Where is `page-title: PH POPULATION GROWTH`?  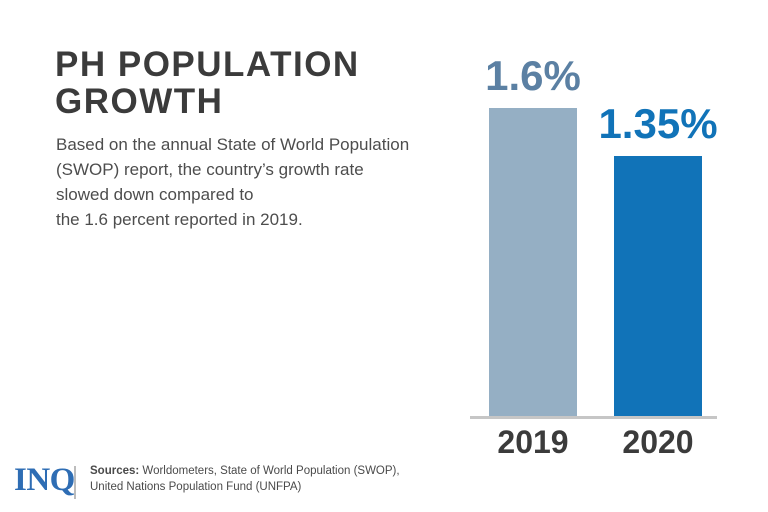 page-title: PH POPULATION GROWTH is located at coordinates (207, 83).